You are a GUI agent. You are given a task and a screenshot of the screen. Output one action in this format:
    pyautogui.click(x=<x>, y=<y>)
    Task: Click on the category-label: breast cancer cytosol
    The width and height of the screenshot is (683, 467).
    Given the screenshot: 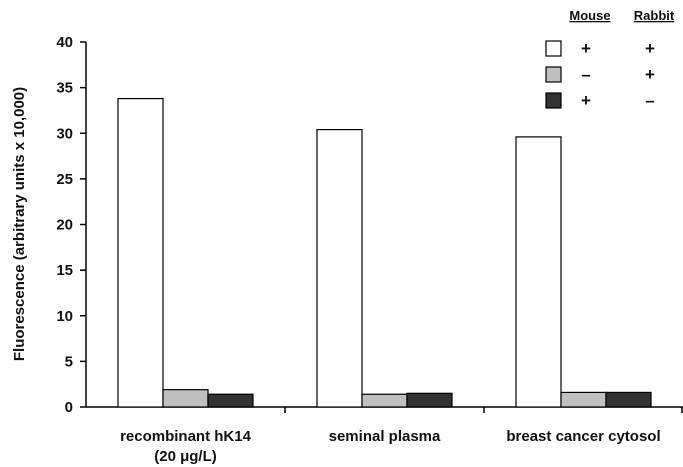 What is the action you would take?
    pyautogui.click(x=583, y=436)
    